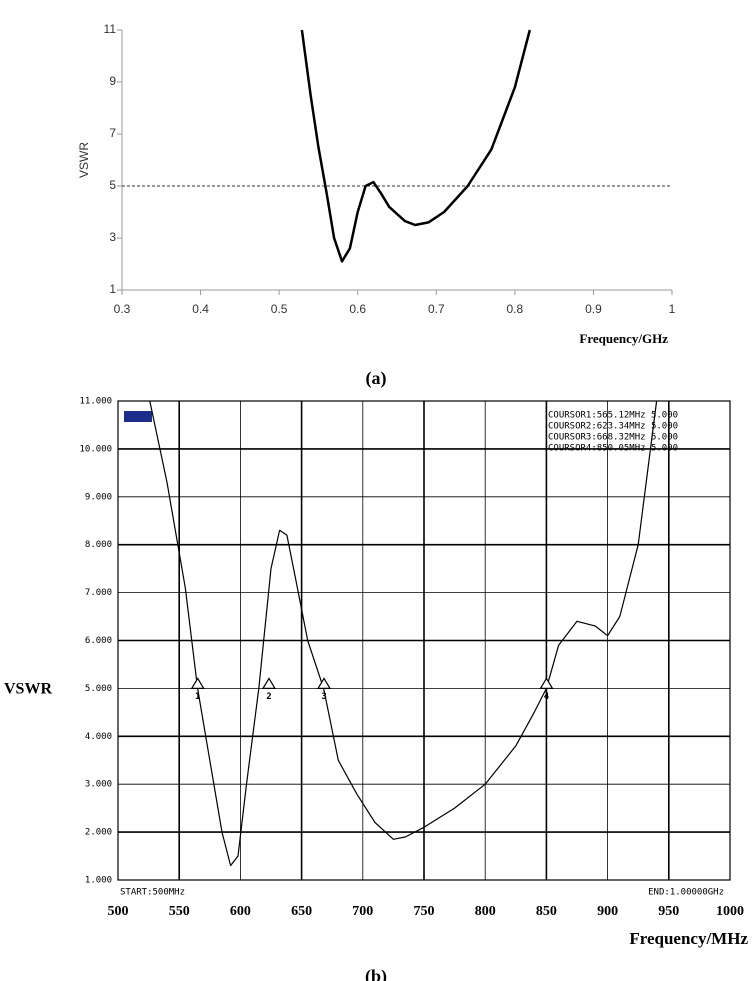 The height and width of the screenshot is (981, 752). I want to click on caption: (a), so click(376, 378).